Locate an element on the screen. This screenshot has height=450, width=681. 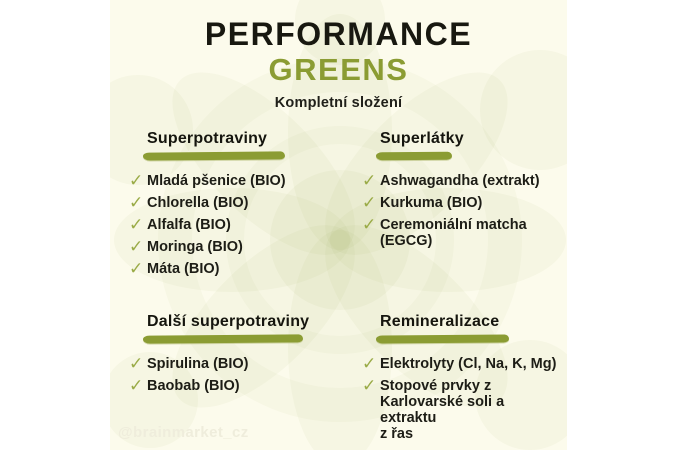
item-label: Ashwagandha (extrakt) is located at coordinates (460, 181).